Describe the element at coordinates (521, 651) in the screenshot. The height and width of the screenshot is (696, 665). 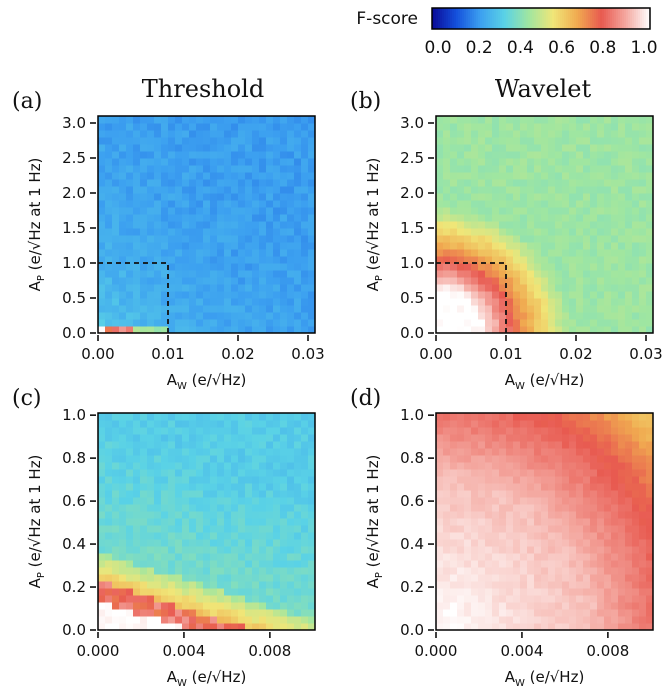
I see `x-tick-label: 0.004` at that location.